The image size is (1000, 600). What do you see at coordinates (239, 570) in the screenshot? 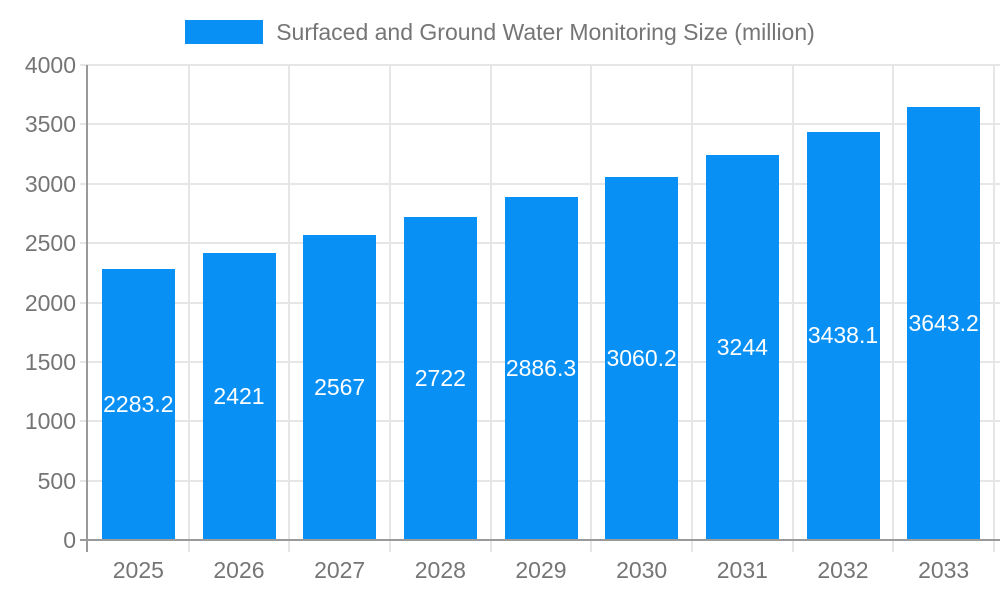
I see `x-tick-label: 2026` at bounding box center [239, 570].